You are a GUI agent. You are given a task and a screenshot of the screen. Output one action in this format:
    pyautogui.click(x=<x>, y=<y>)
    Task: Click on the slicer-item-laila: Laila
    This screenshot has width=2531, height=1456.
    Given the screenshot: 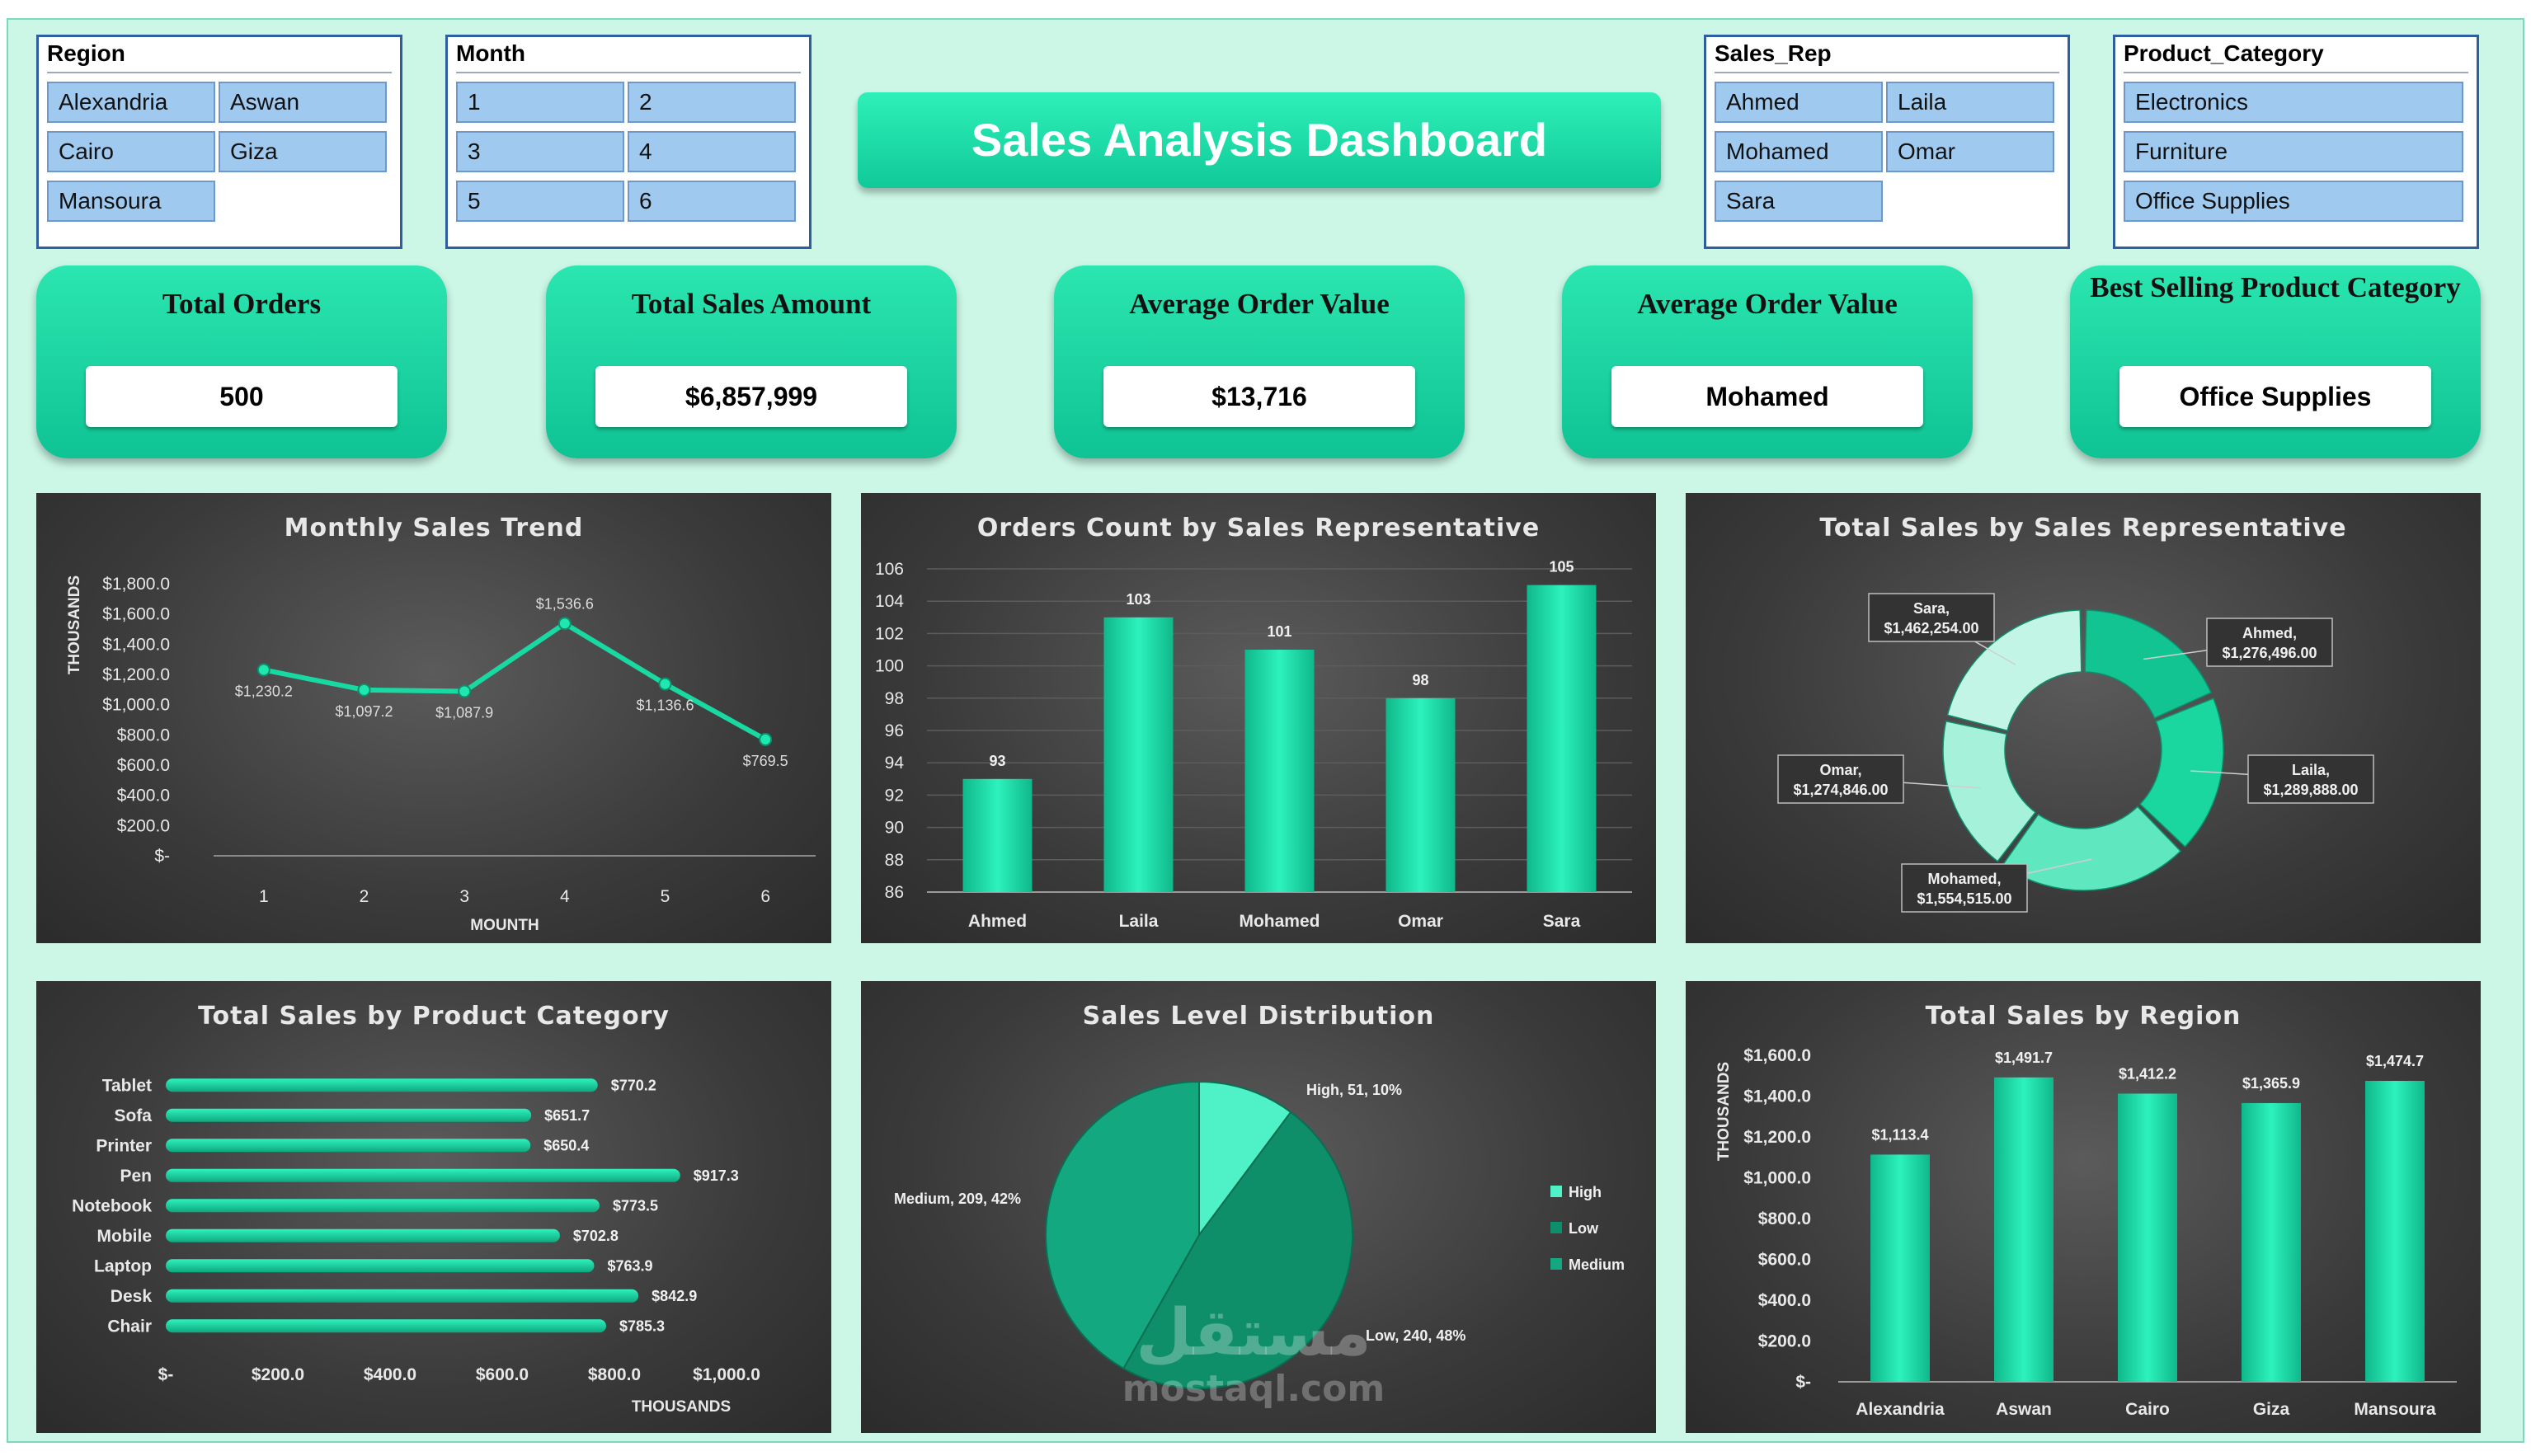 What is the action you would take?
    pyautogui.click(x=1970, y=102)
    